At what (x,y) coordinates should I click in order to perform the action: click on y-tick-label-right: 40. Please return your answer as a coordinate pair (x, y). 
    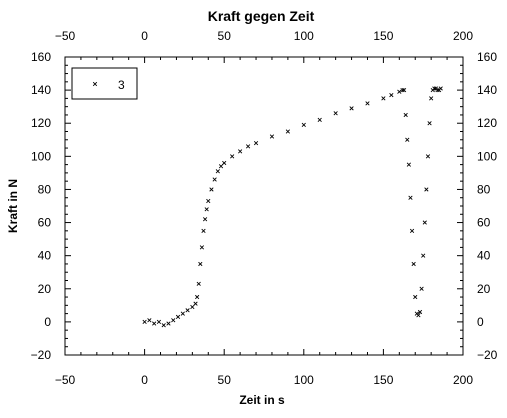
    Looking at the image, I should click on (484, 256).